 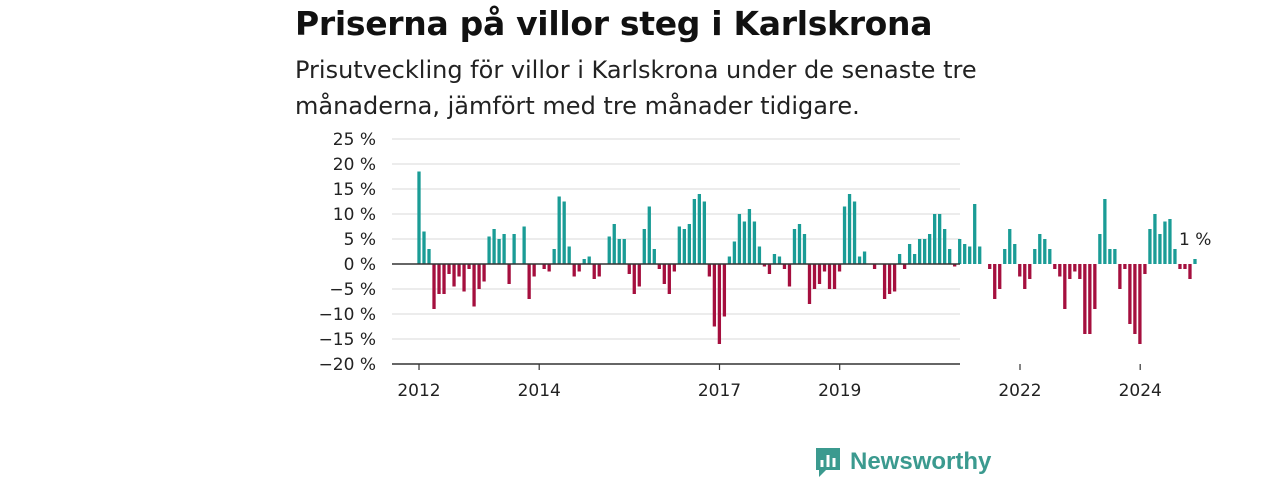 I want to click on y-tick-label: 10 %, so click(x=354, y=215).